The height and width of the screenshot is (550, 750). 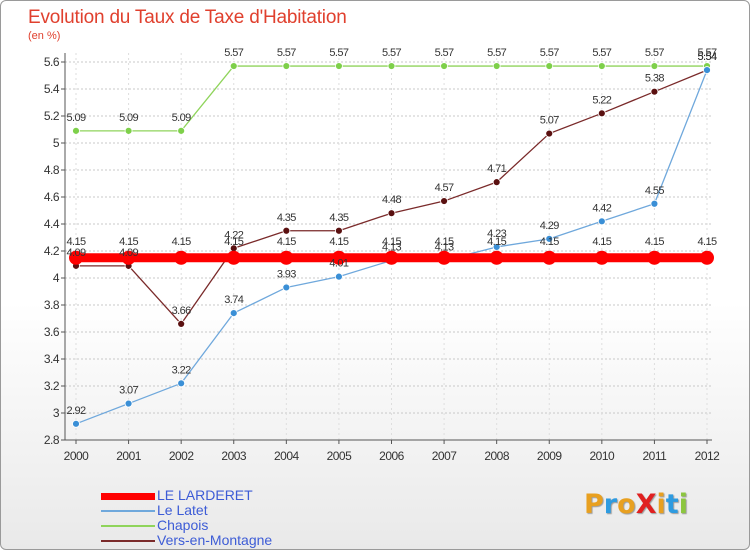 What do you see at coordinates (52, 116) in the screenshot?
I see `y-tick-label: 5.2` at bounding box center [52, 116].